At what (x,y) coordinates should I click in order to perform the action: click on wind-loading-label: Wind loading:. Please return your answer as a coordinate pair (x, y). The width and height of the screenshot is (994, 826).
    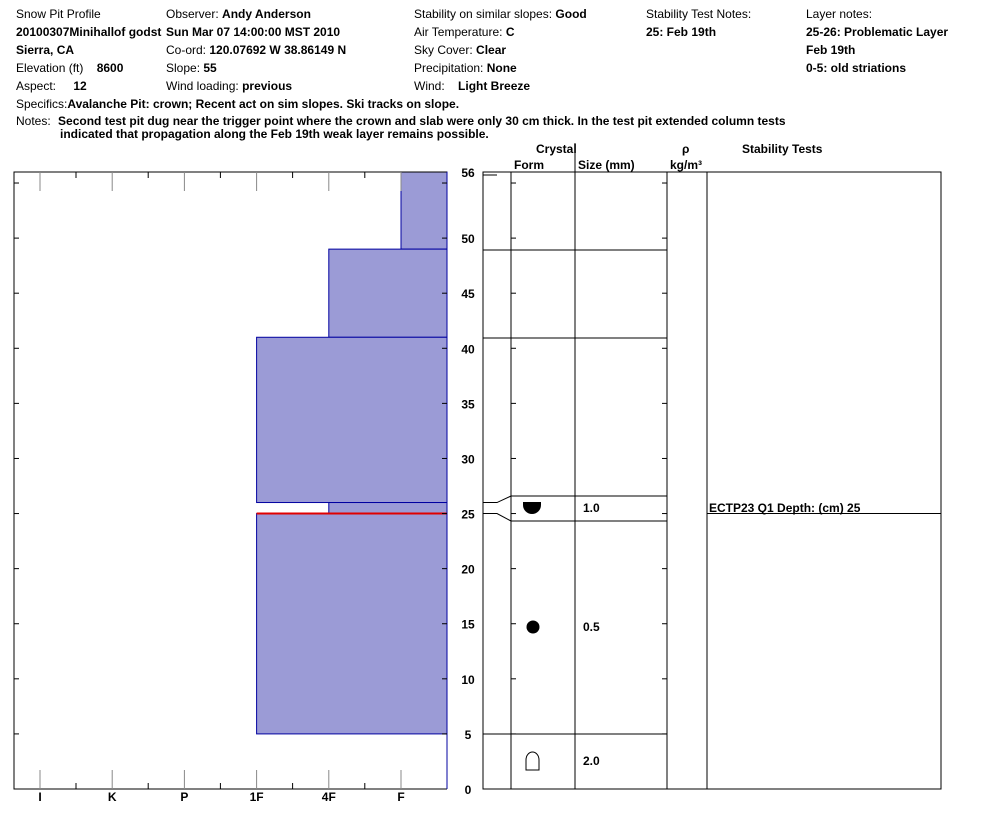
    Looking at the image, I should click on (202, 86).